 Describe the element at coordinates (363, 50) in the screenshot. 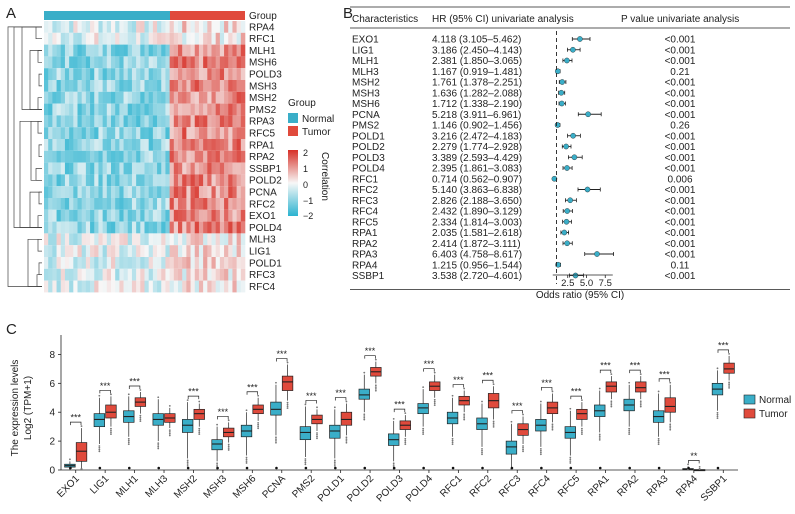

I see `forest-gene-label: LIG1` at that location.